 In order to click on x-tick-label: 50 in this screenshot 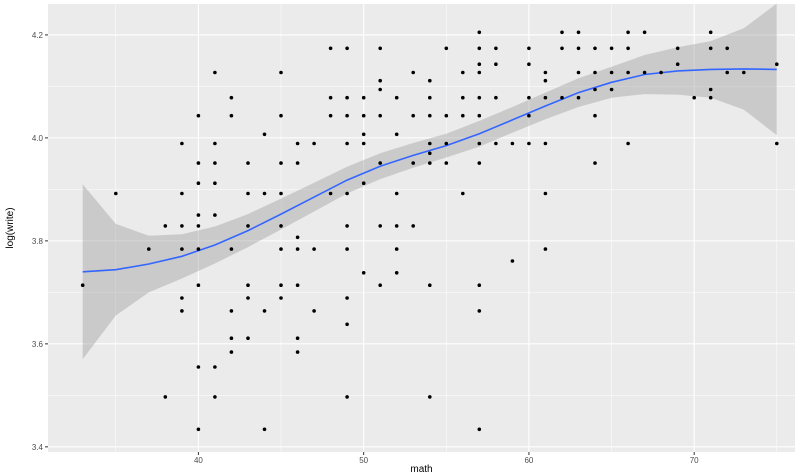, I will do `click(363, 460)`.